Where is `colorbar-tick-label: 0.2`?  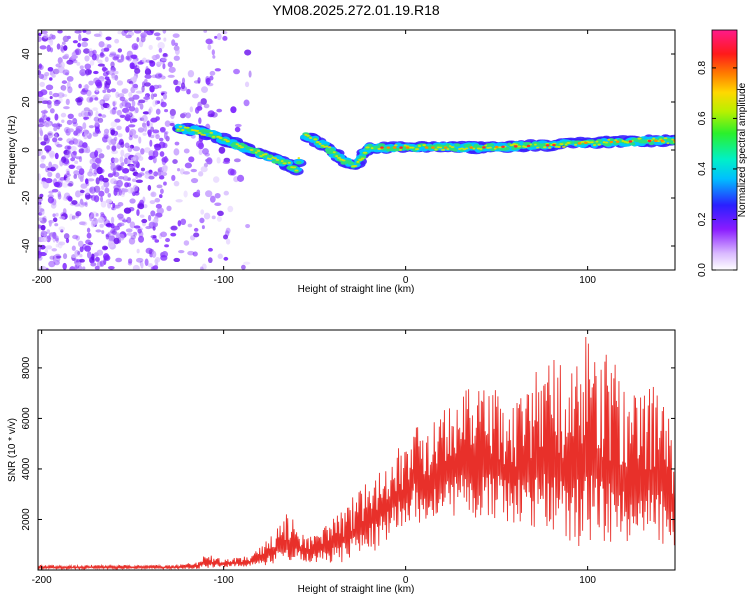
colorbar-tick-label: 0.2 is located at coordinates (702, 219).